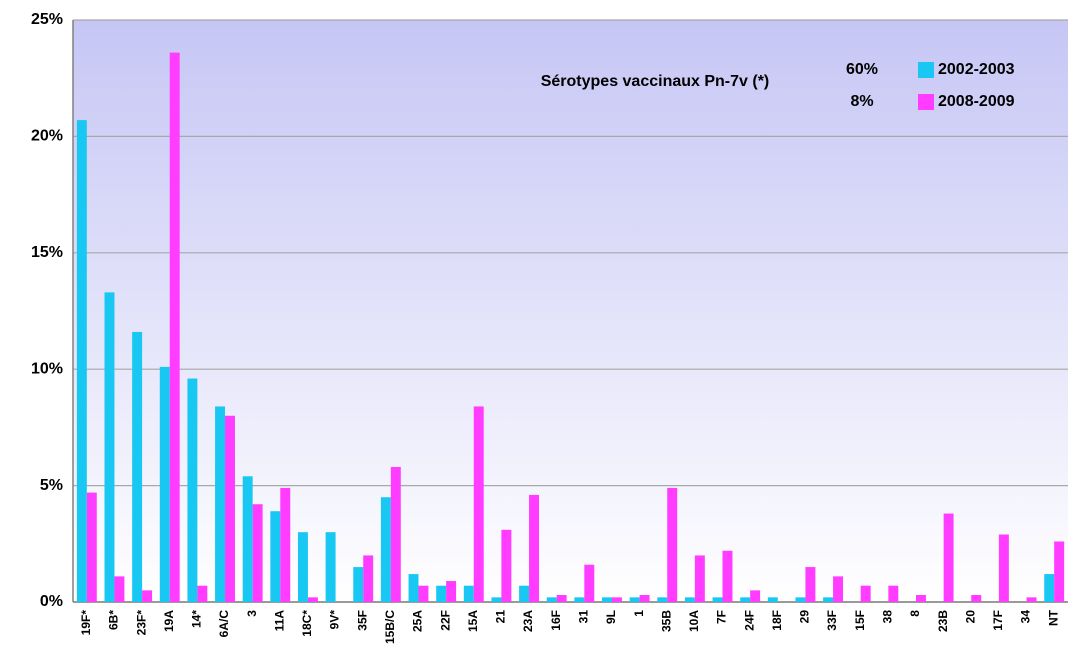 This screenshot has height=670, width=1068. Describe the element at coordinates (390, 627) in the screenshot. I see `x-tick-label: 15B/C` at that location.